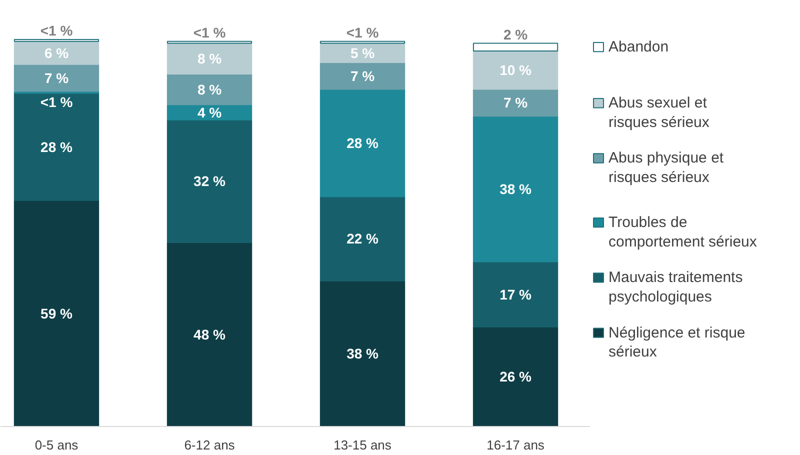 The image size is (800, 455). I want to click on data-label: 6 %, so click(57, 52).